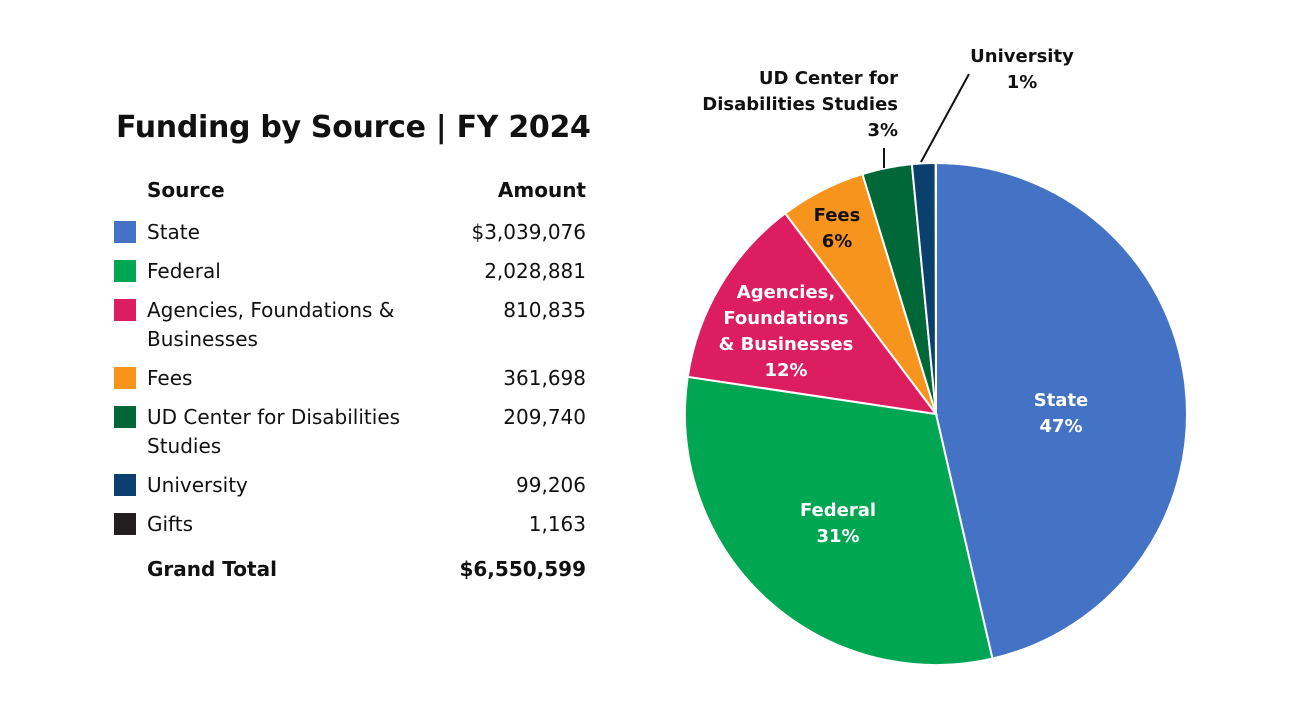 This screenshot has width=1296, height=720. Describe the element at coordinates (800, 104) in the screenshot. I see `pie-label-ud-center: UD Center for Disabilities Studies 3%` at that location.